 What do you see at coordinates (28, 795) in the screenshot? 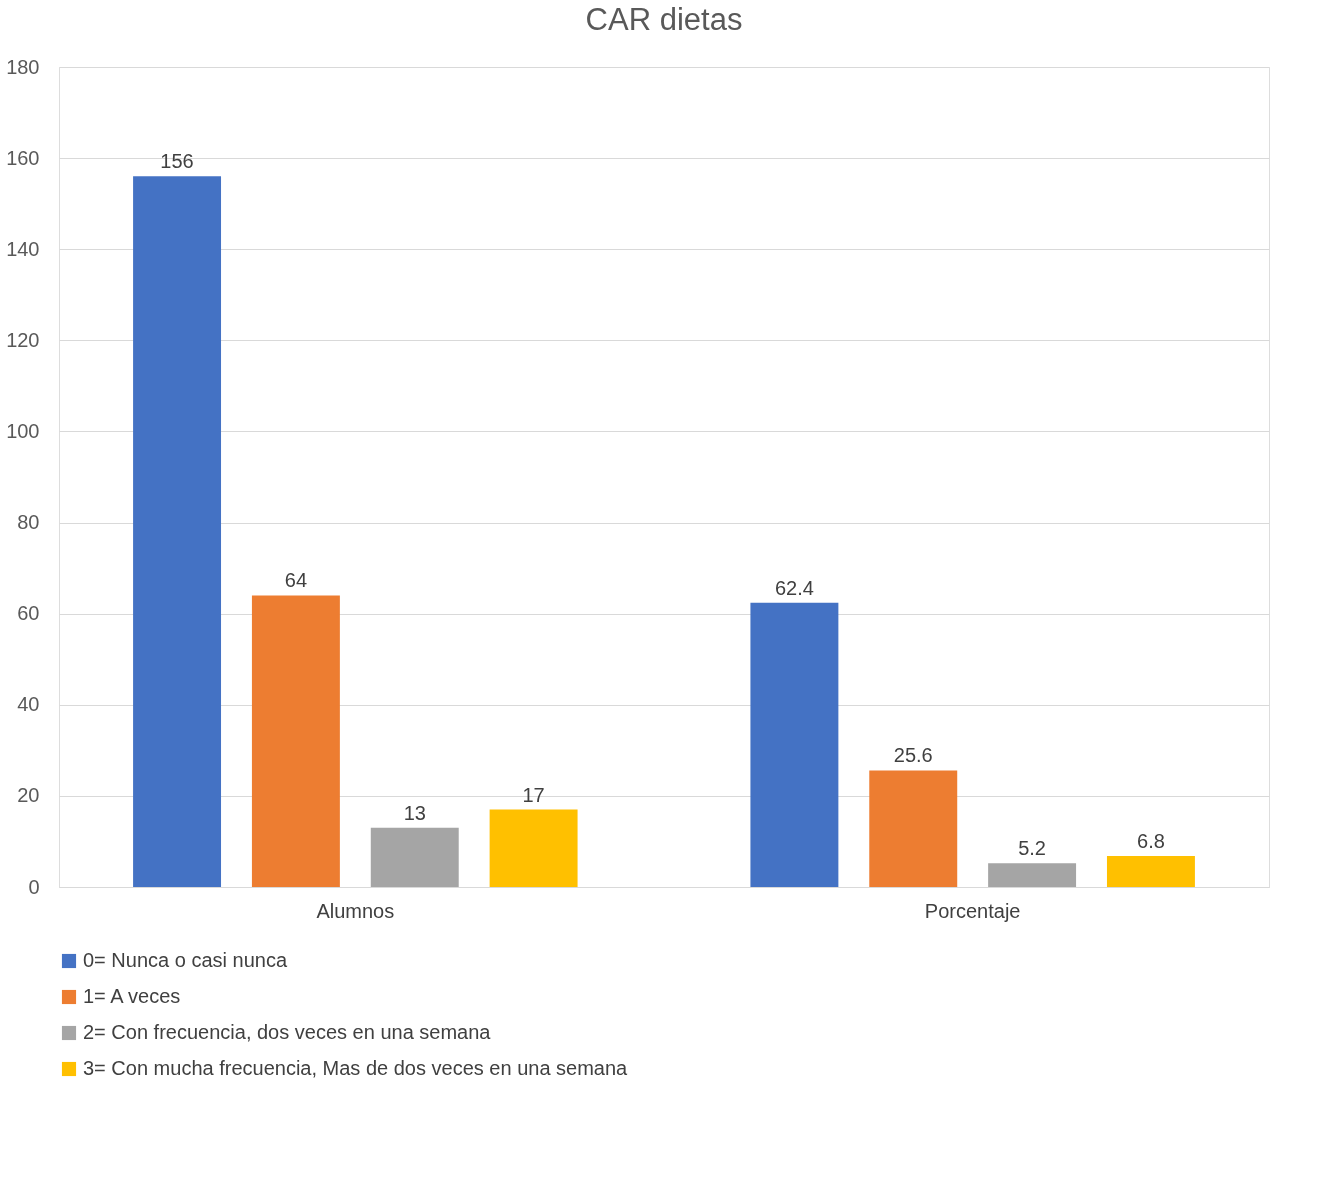
I see `y-tick-label: 20` at bounding box center [28, 795].